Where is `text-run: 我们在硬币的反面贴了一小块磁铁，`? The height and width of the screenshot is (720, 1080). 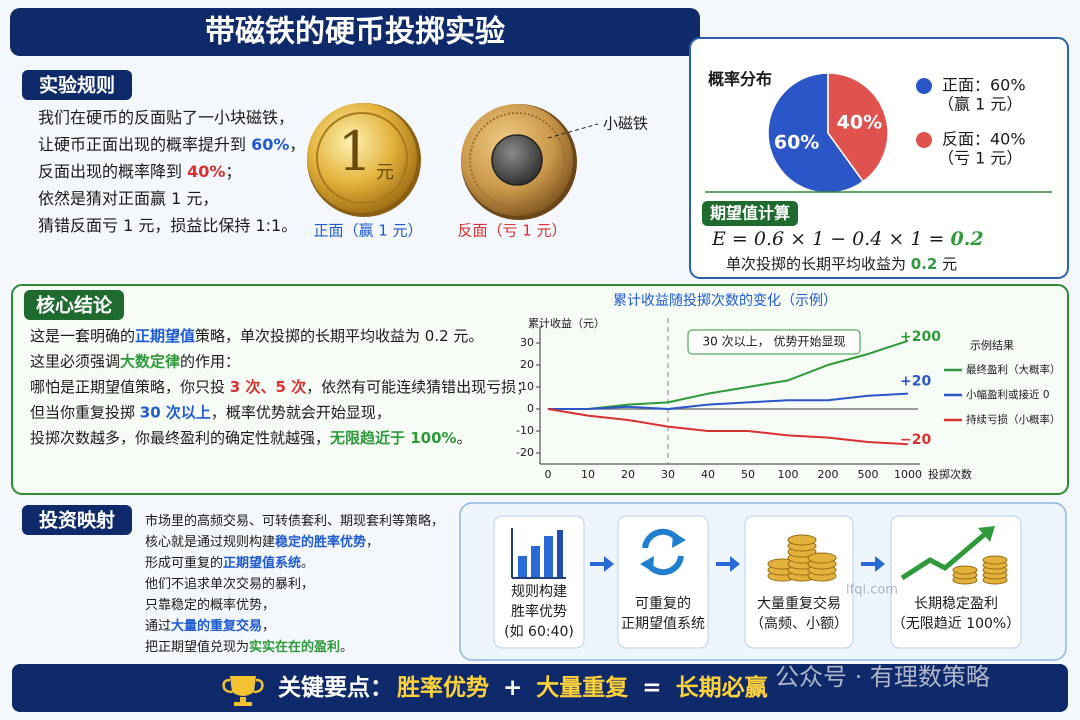 text-run: 我们在硬币的反面贴了一小块磁铁， is located at coordinates (166, 117).